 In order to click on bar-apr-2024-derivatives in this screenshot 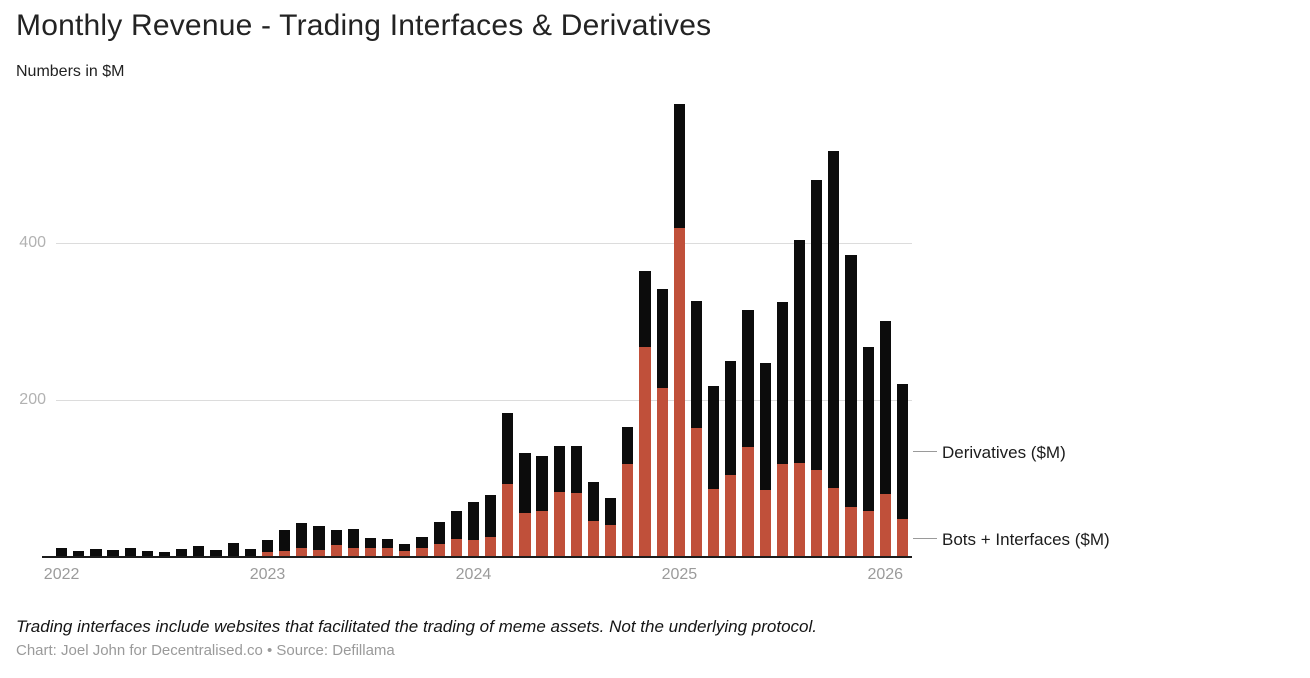, I will do `click(525, 483)`.